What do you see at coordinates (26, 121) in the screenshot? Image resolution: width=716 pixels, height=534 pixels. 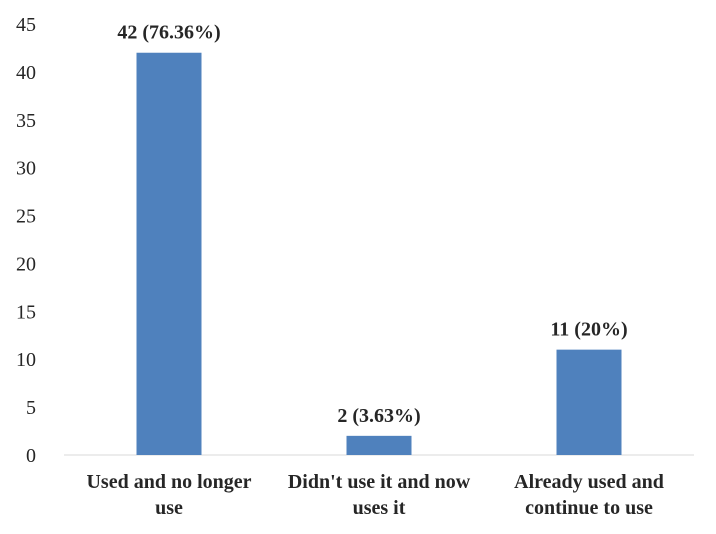 I see `y-tick-label: 35` at bounding box center [26, 121].